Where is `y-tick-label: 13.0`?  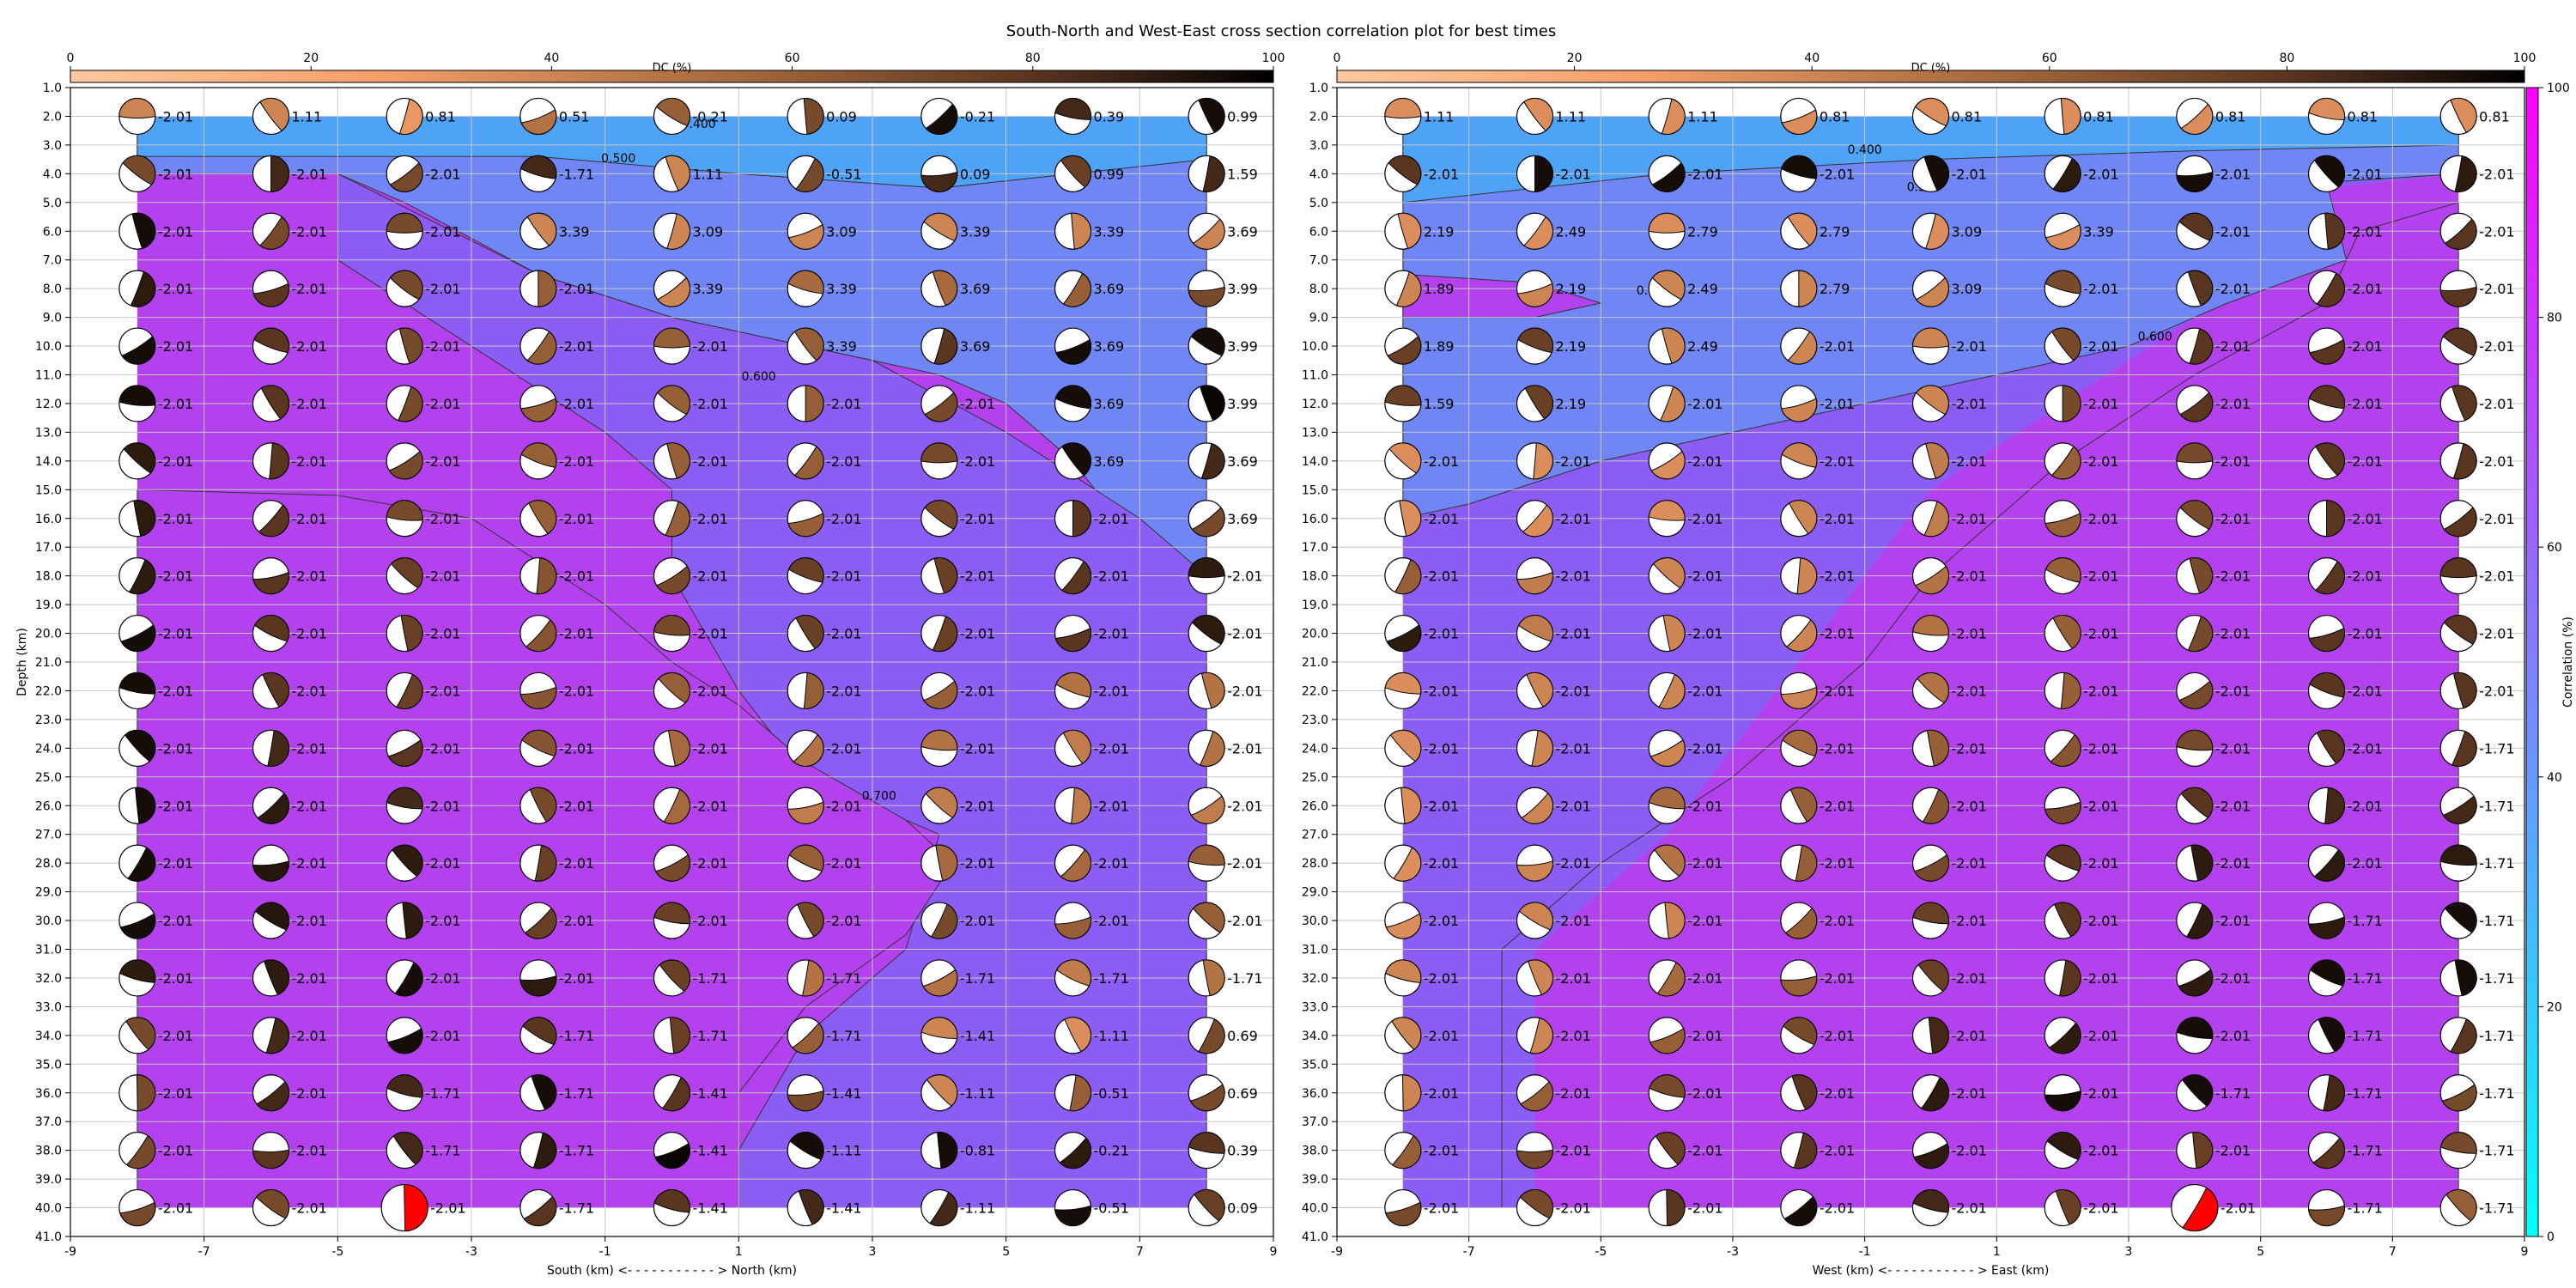
y-tick-label: 13.0 is located at coordinates (1315, 433).